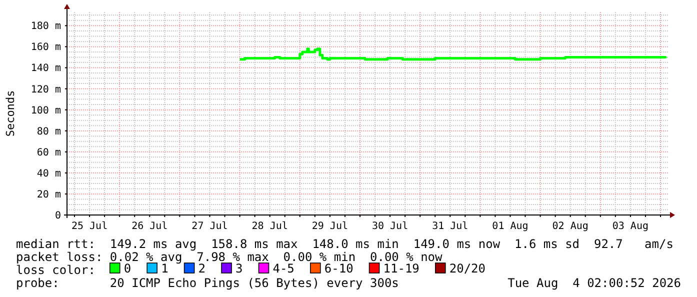  What do you see at coordinates (401, 269) in the screenshot?
I see `legend-label: 11-19` at bounding box center [401, 269].